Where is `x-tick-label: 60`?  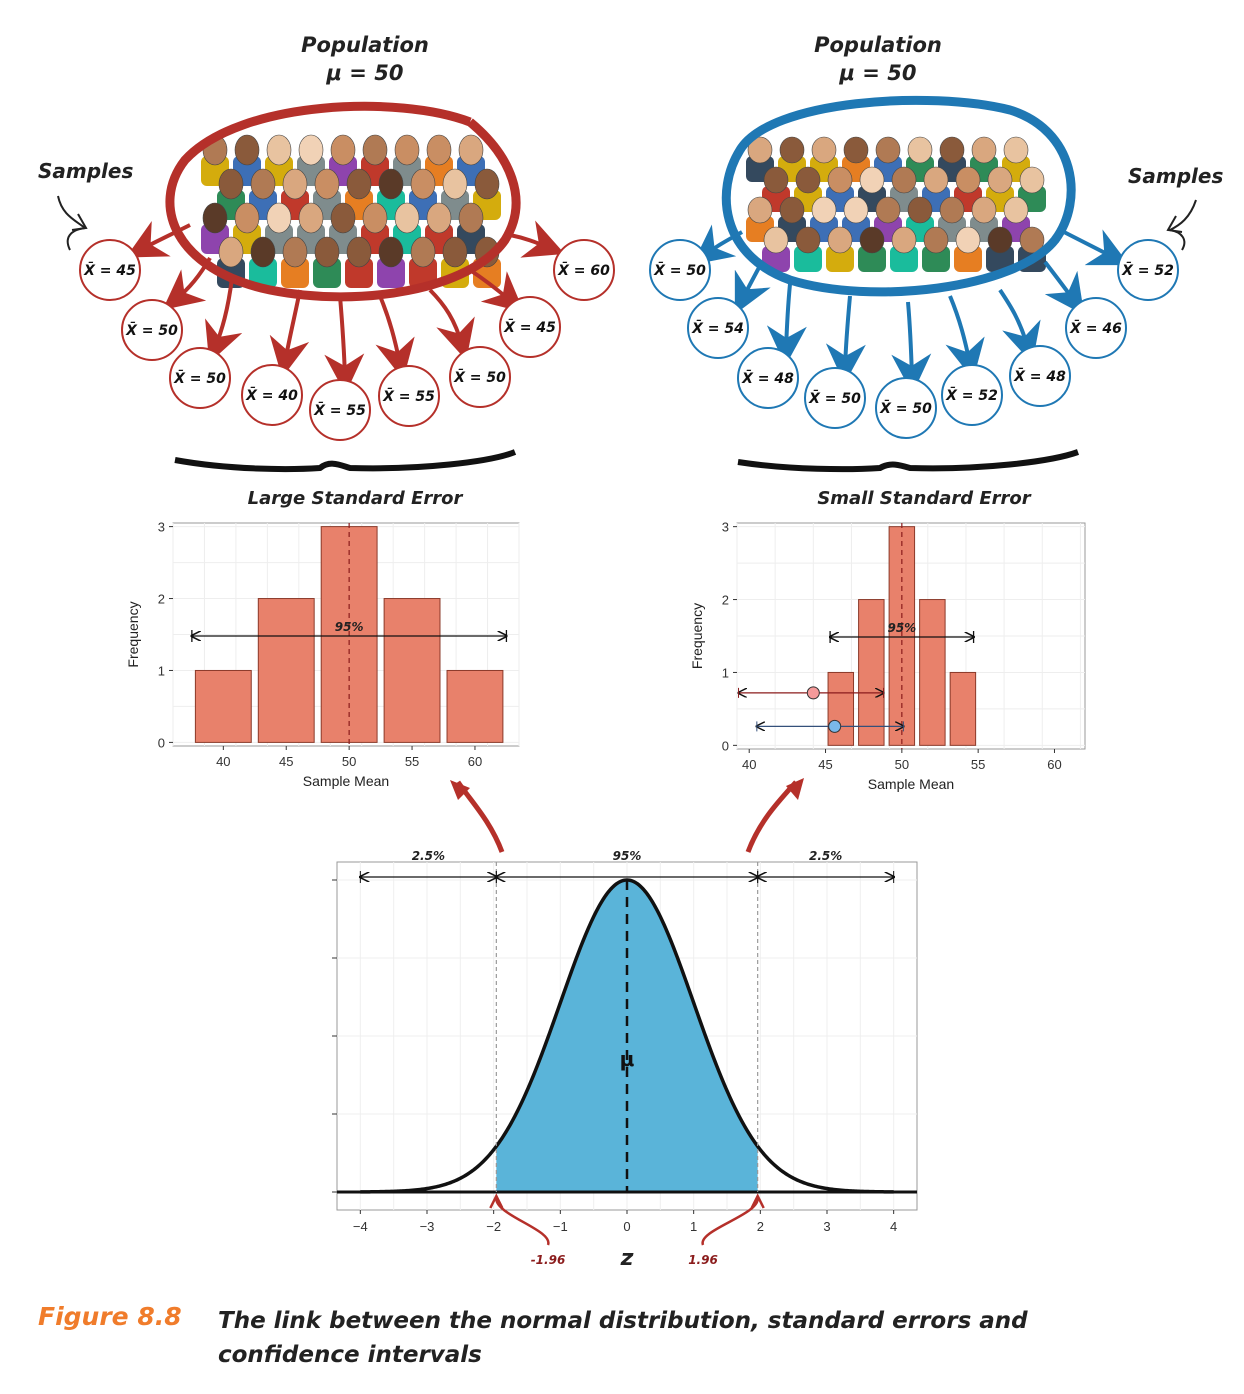 x-tick-label: 60 is located at coordinates (475, 761).